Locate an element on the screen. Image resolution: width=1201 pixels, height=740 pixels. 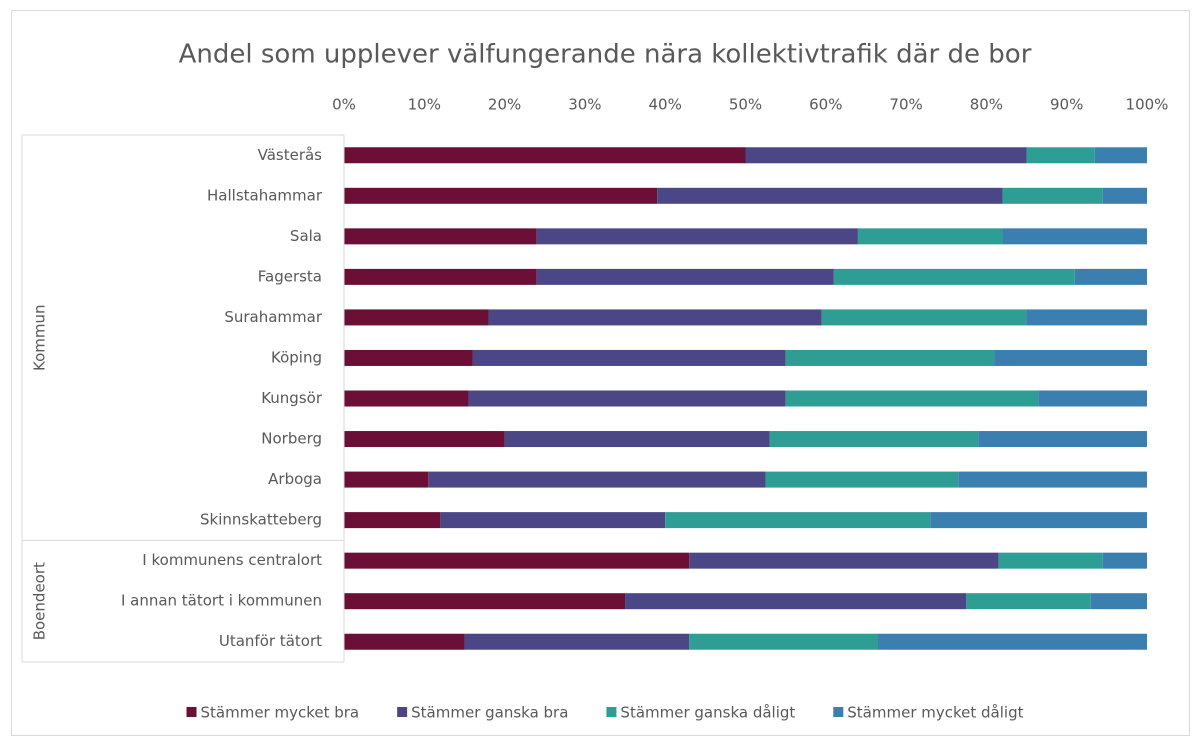
y-tick-label: Surahammar is located at coordinates (273, 317).